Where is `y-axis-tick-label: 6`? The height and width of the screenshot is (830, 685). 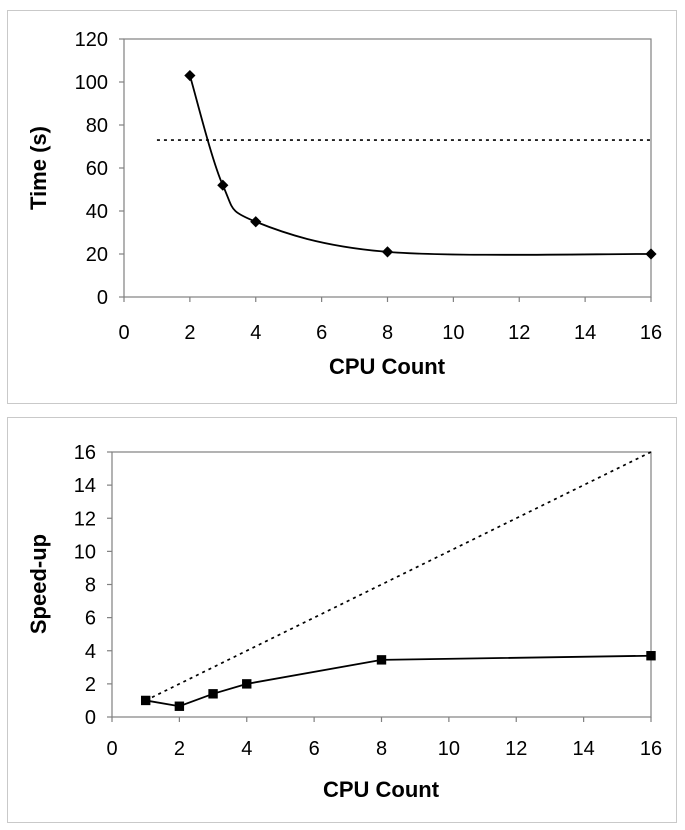 y-axis-tick-label: 6 is located at coordinates (90, 619).